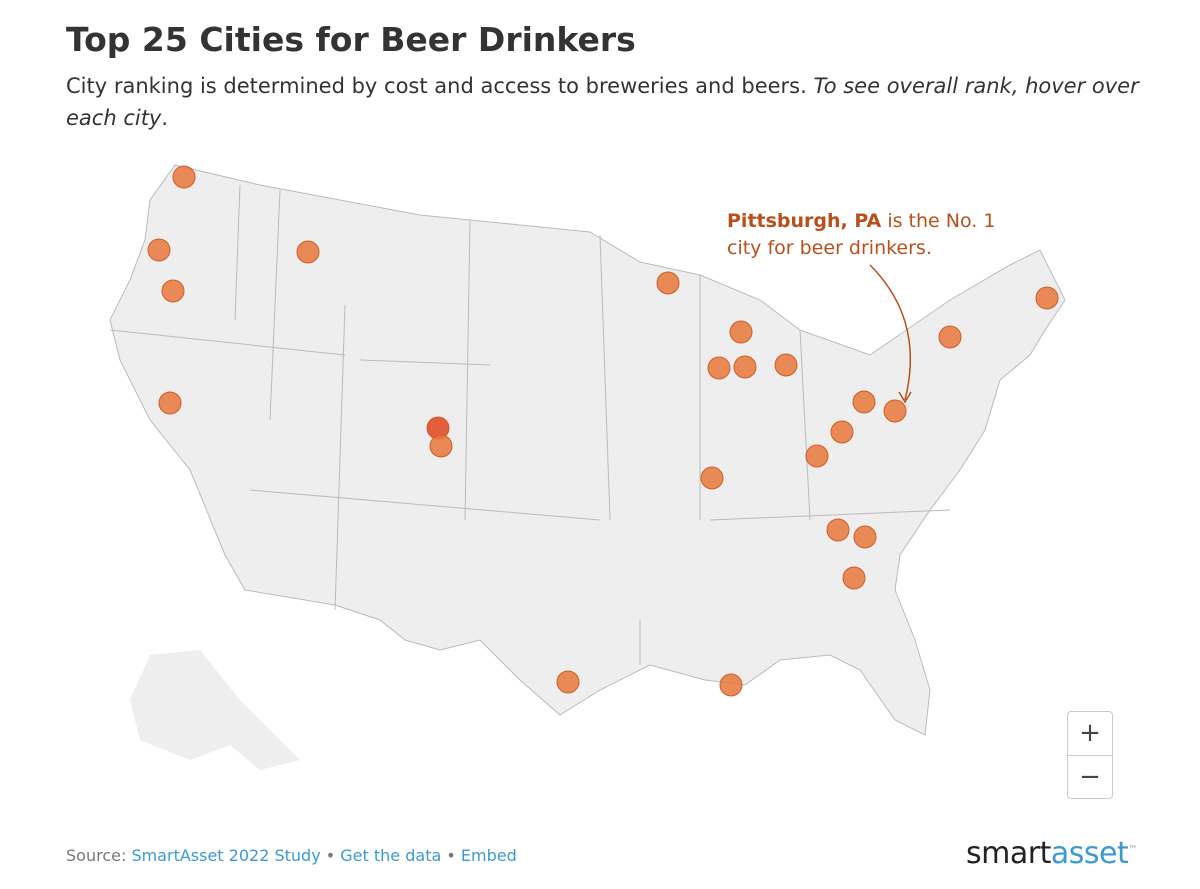  I want to click on zoom-in: +, so click(1090, 733).